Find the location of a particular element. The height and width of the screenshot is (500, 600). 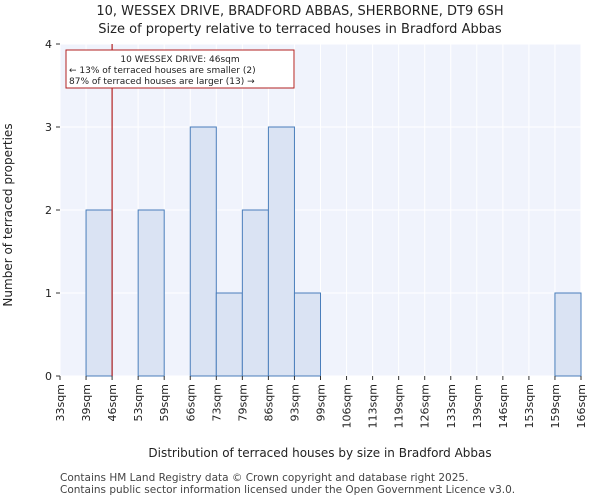

x-tick-label: 146sqm is located at coordinates (503, 406).